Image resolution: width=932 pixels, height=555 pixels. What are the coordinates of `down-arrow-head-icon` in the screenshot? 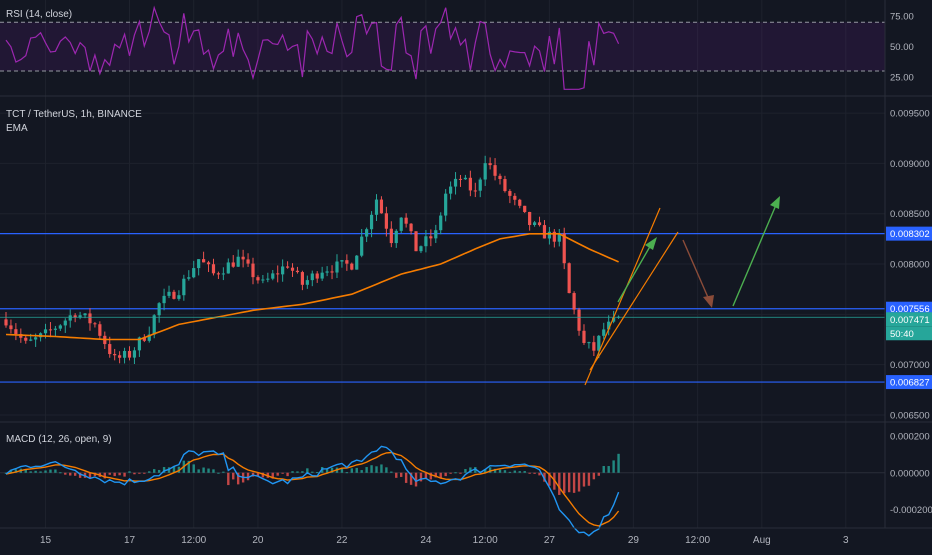 It's located at (708, 301).